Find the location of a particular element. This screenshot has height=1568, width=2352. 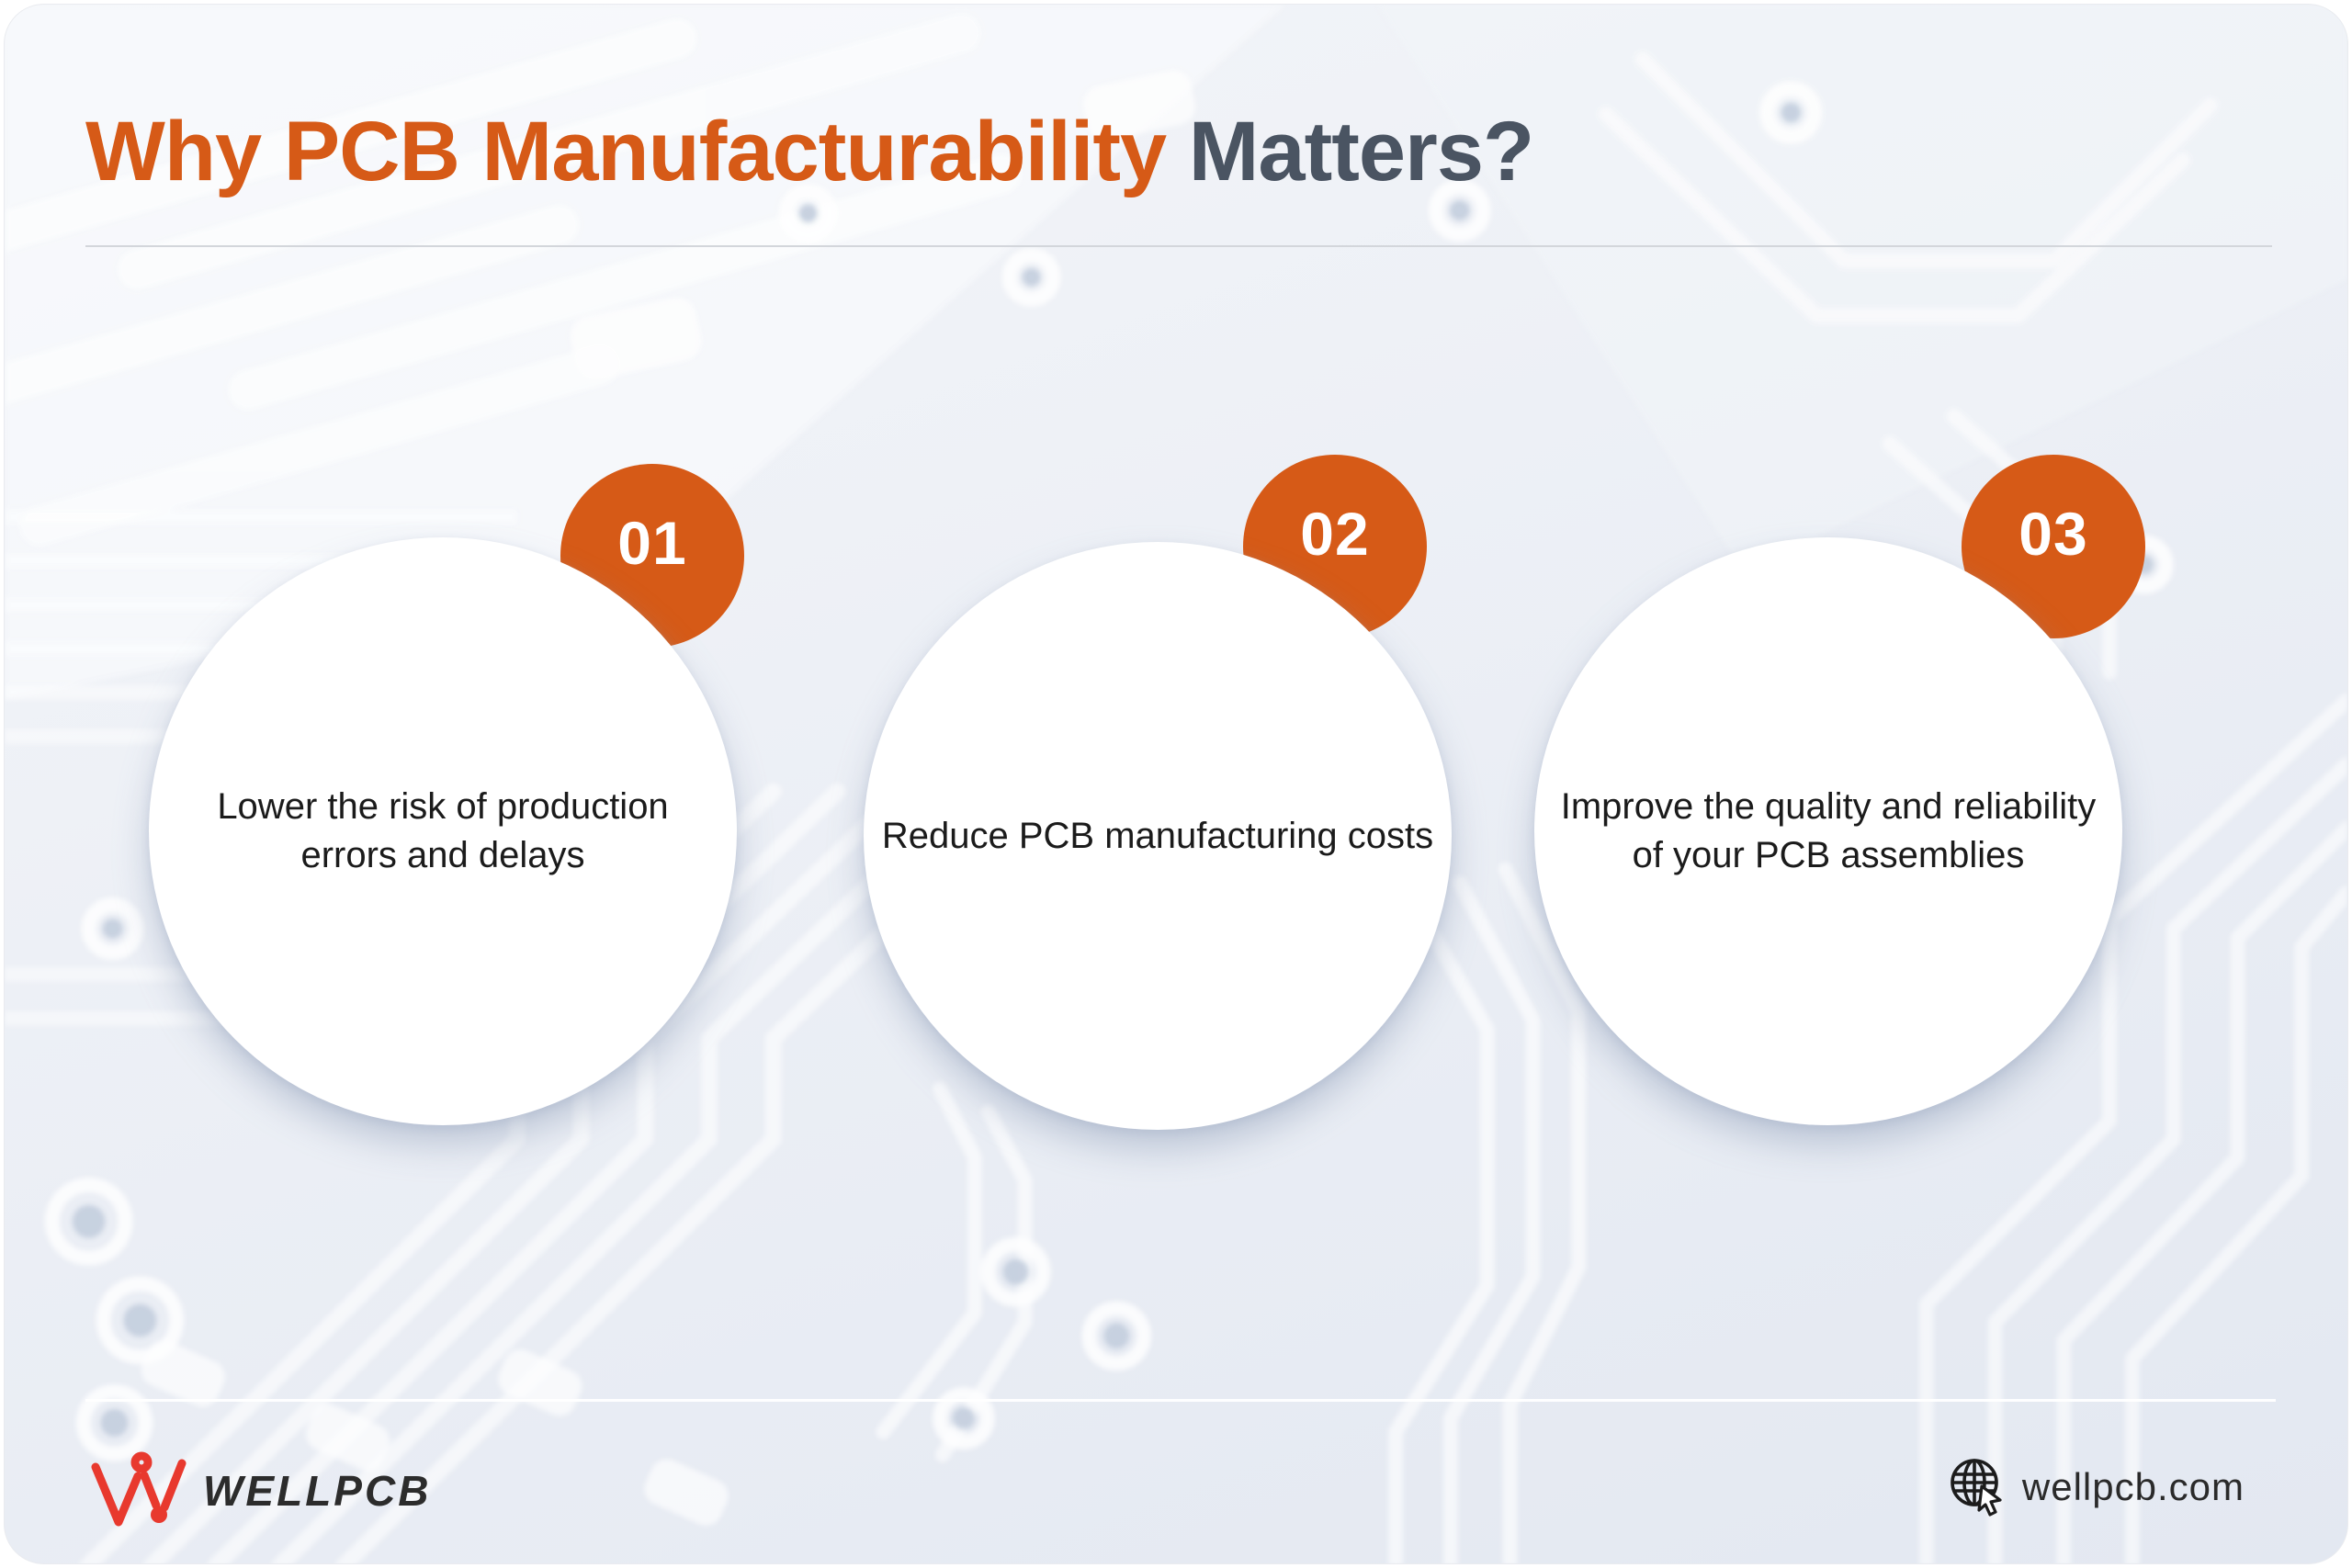

benefit-text-2: Reduce PCB manufacturing costs is located at coordinates (1157, 836).